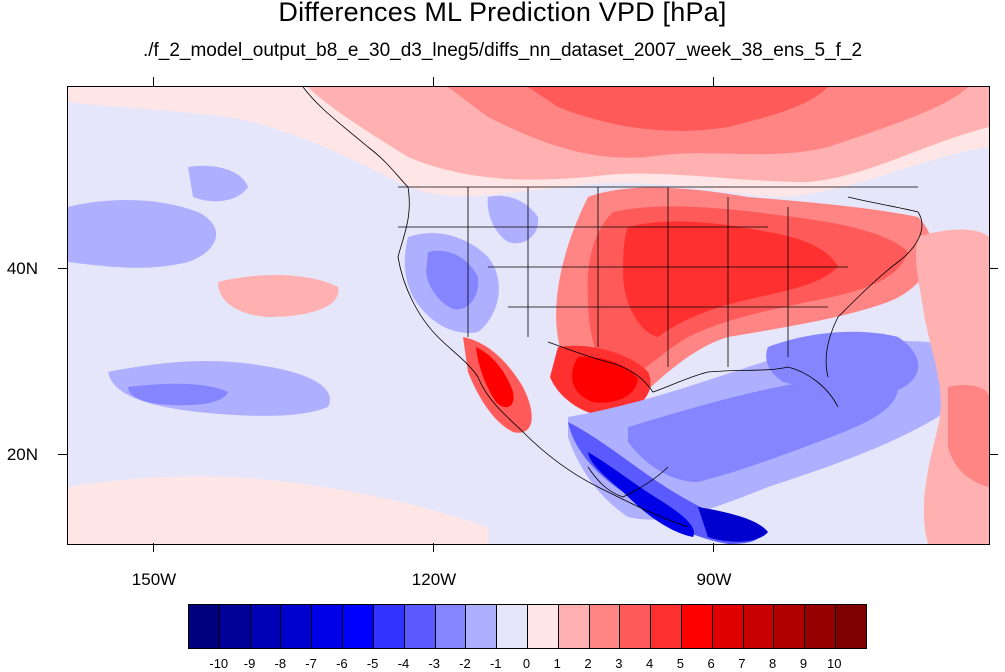 Image resolution: width=1005 pixels, height=672 pixels. What do you see at coordinates (372, 663) in the screenshot?
I see `colorbar-label: -5` at bounding box center [372, 663].